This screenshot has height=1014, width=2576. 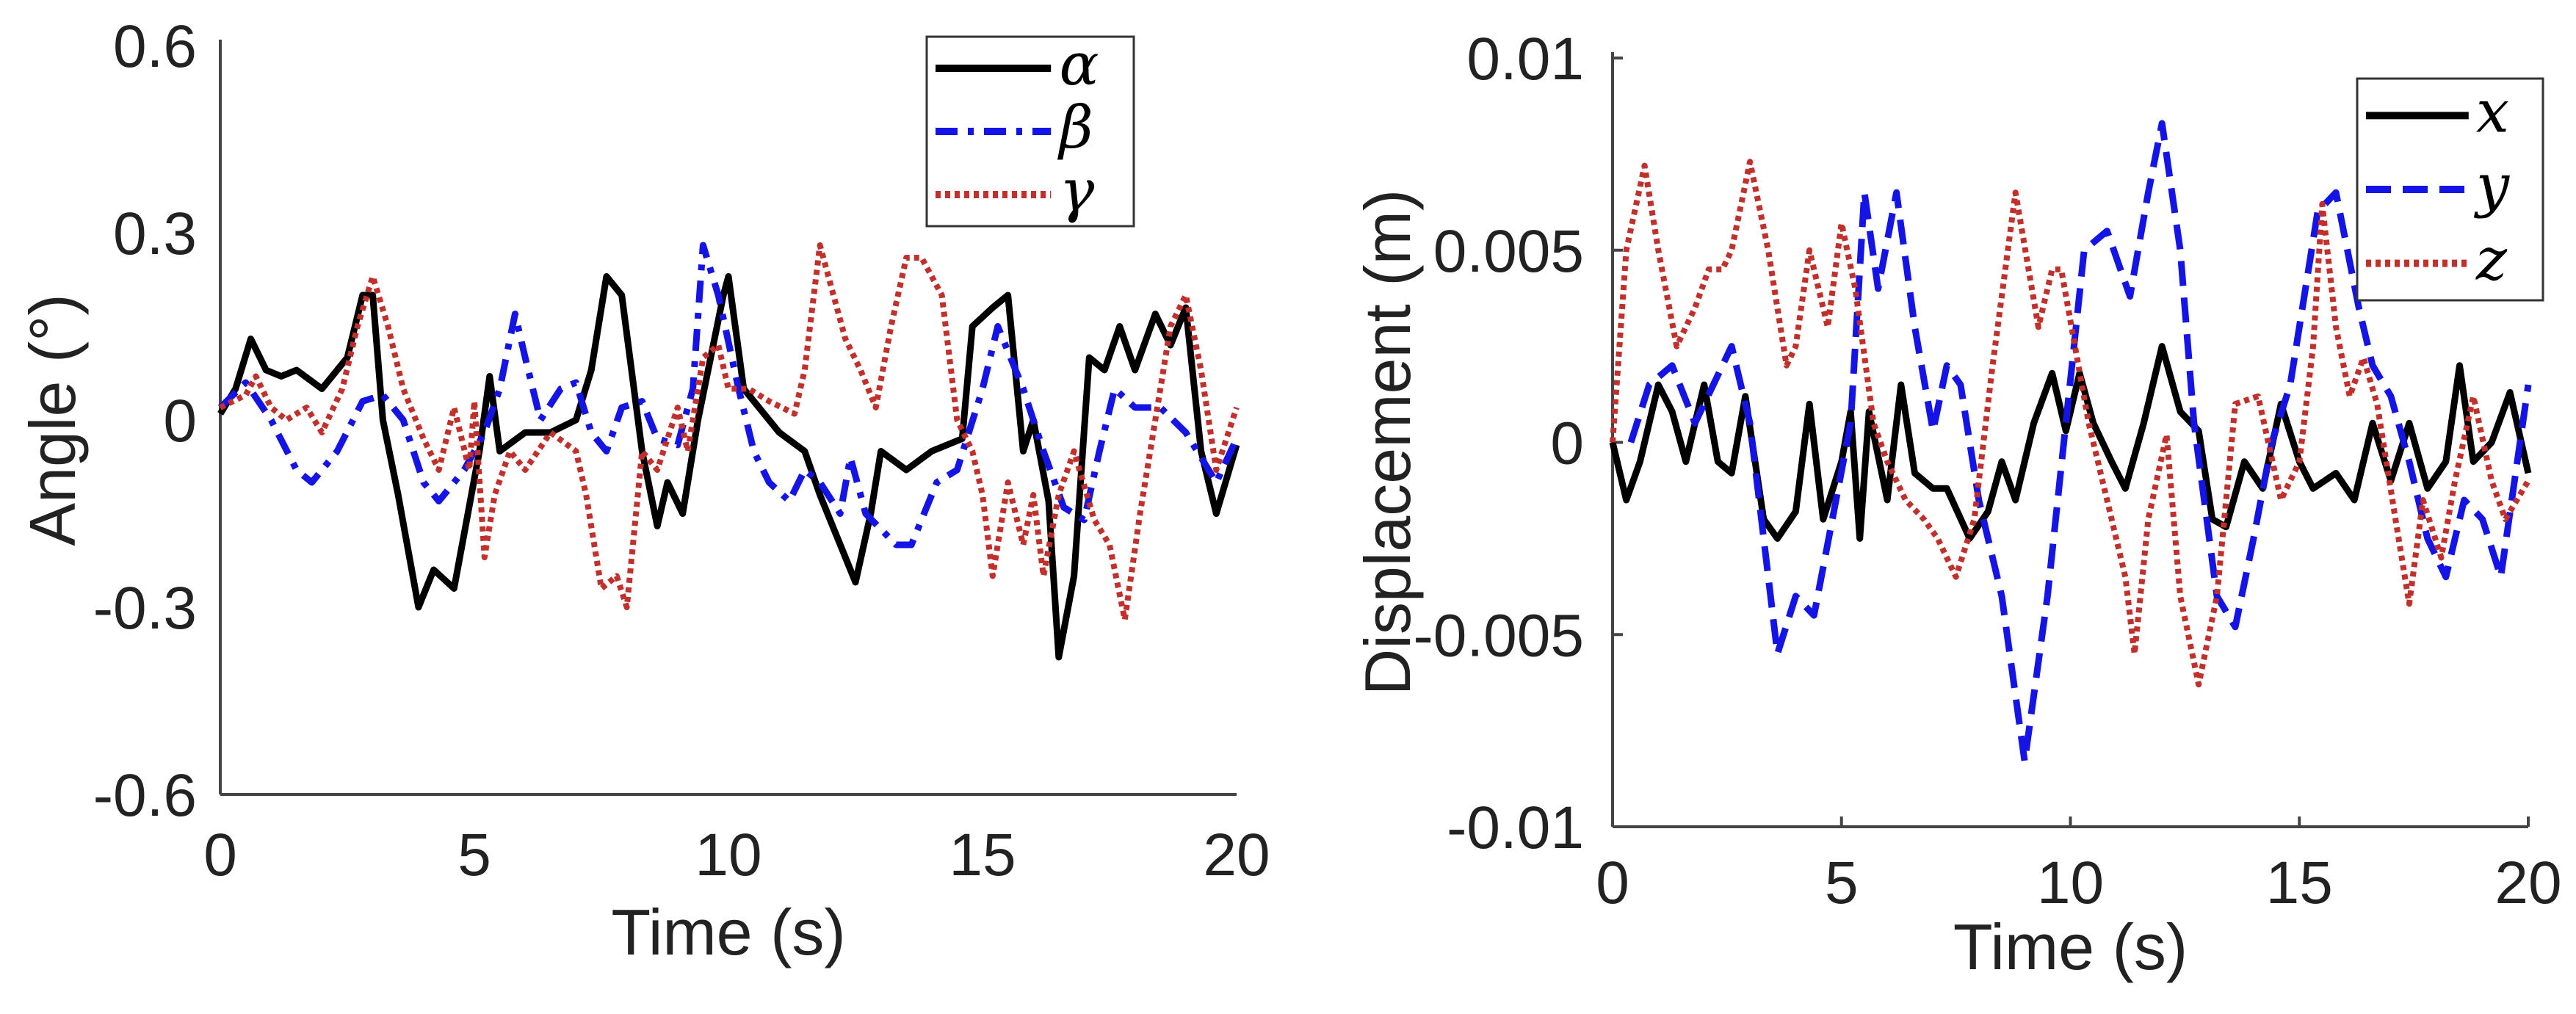 What do you see at coordinates (2492, 111) in the screenshot?
I see `legend-label-0: x` at bounding box center [2492, 111].